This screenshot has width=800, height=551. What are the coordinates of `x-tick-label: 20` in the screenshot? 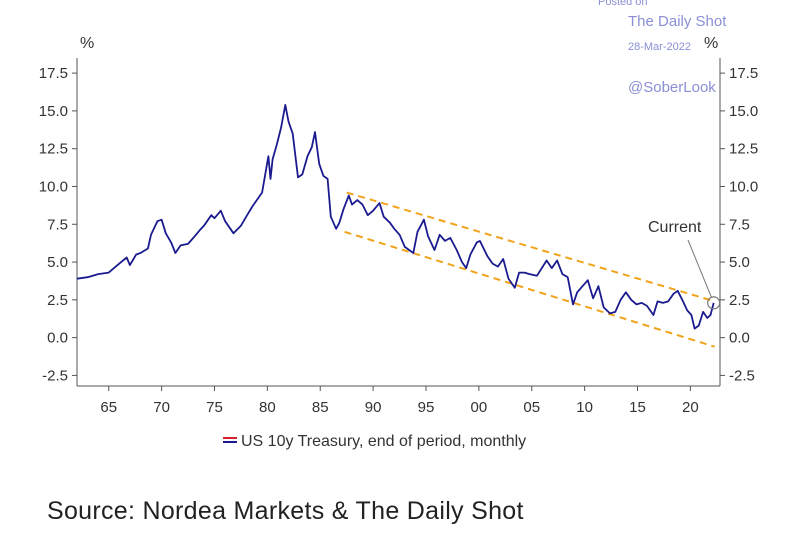 It's located at (690, 407).